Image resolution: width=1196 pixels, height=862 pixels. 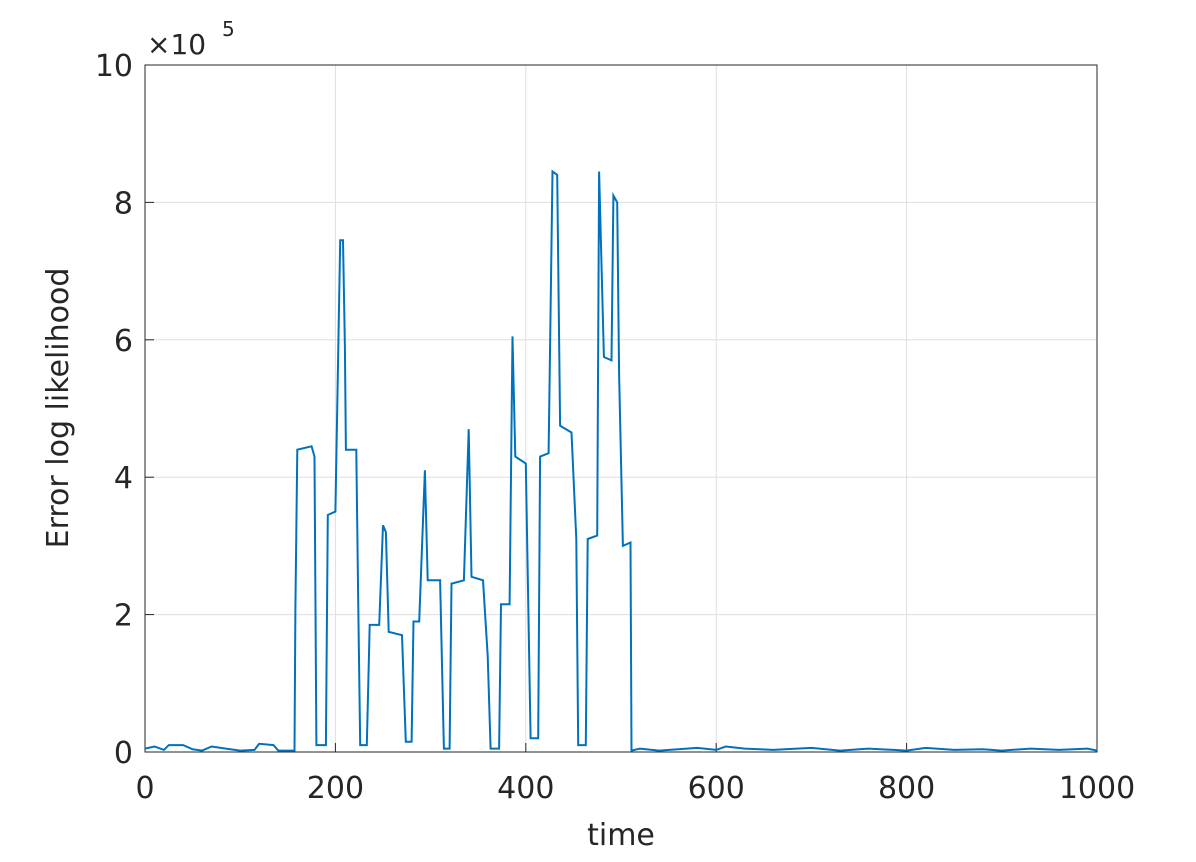 What do you see at coordinates (123, 616) in the screenshot?
I see `y-tick-label: 2` at bounding box center [123, 616].